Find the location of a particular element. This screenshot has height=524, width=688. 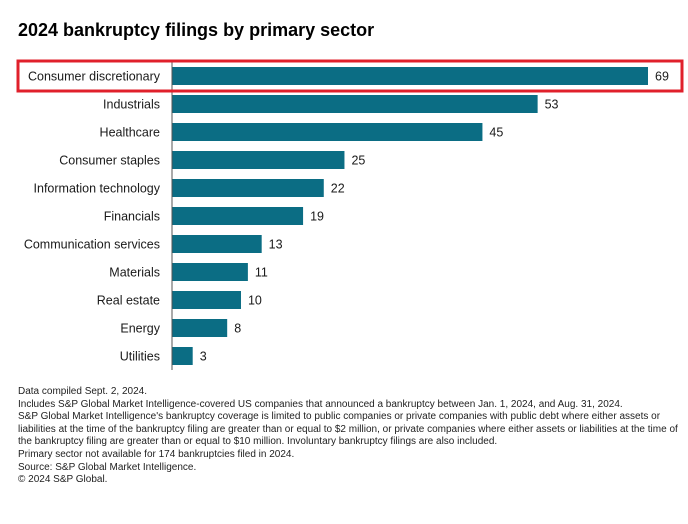

category-label: Consumer discretionary is located at coordinates (94, 77).